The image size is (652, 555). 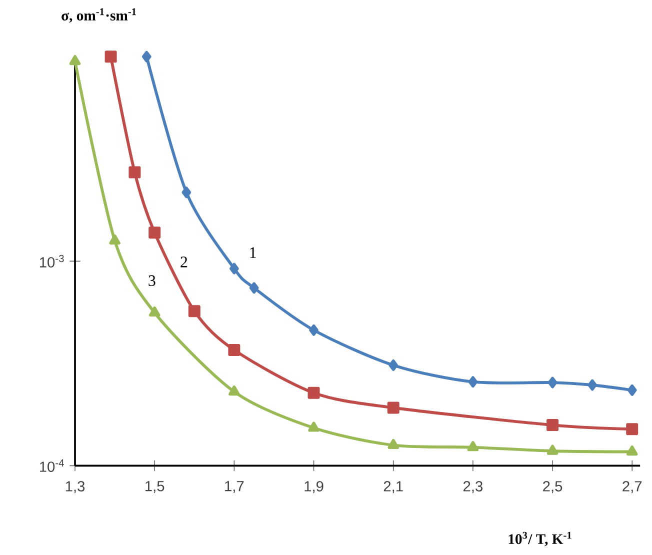 What do you see at coordinates (540, 539) in the screenshot?
I see `x-axis-title: 10$^{3}$/ T, K$^{-1}$` at bounding box center [540, 539].